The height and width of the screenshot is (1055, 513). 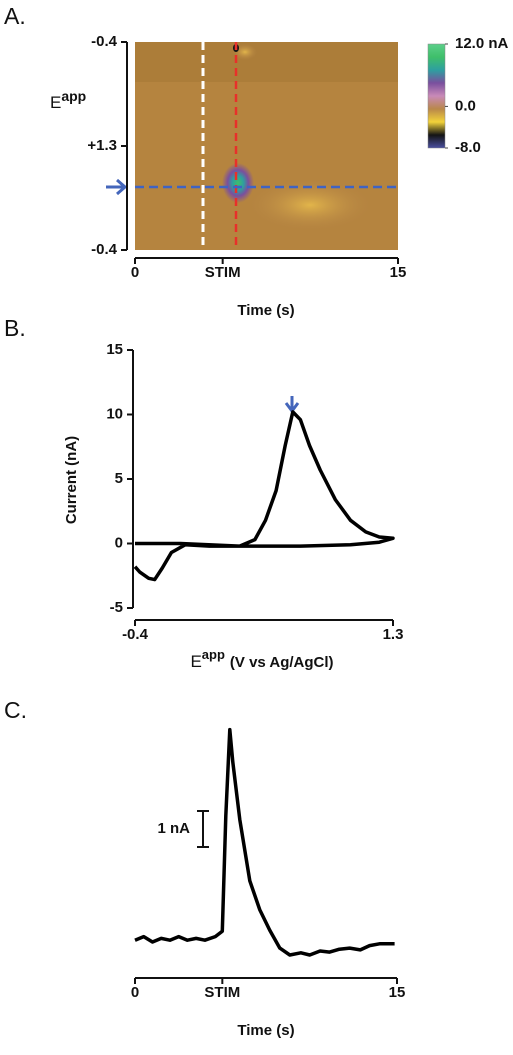 What do you see at coordinates (73, 96) in the screenshot?
I see `y-label-sup: app` at bounding box center [73, 96].